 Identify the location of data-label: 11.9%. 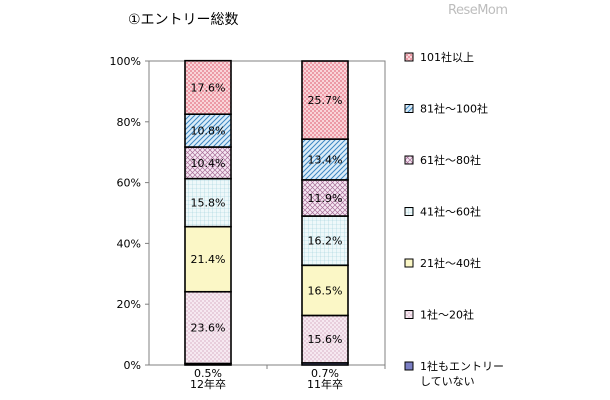
(325, 198).